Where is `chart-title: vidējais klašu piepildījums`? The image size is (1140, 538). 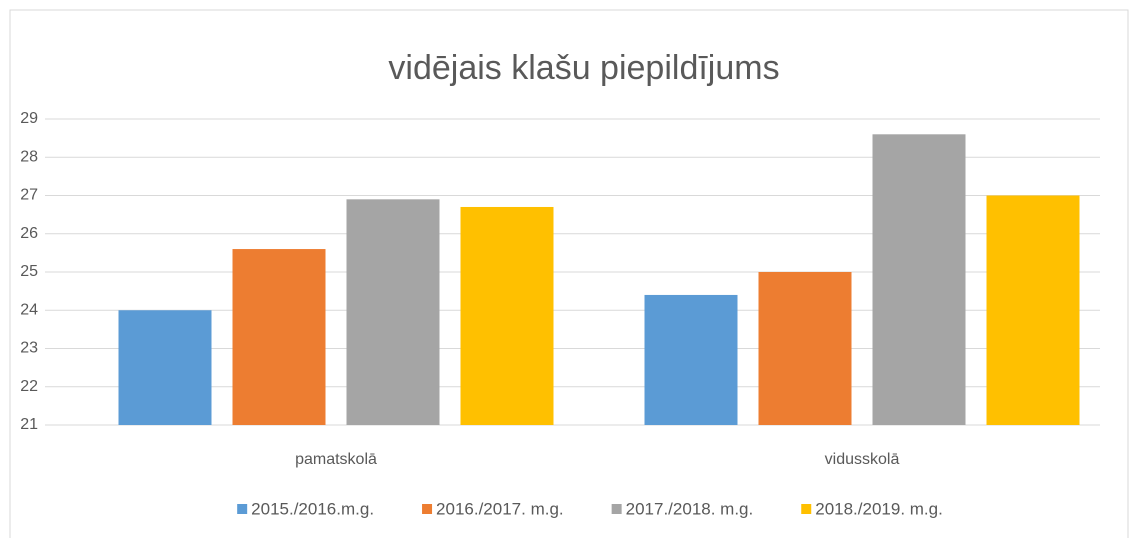
chart-title: vidējais klašu piepildījums is located at coordinates (583, 68).